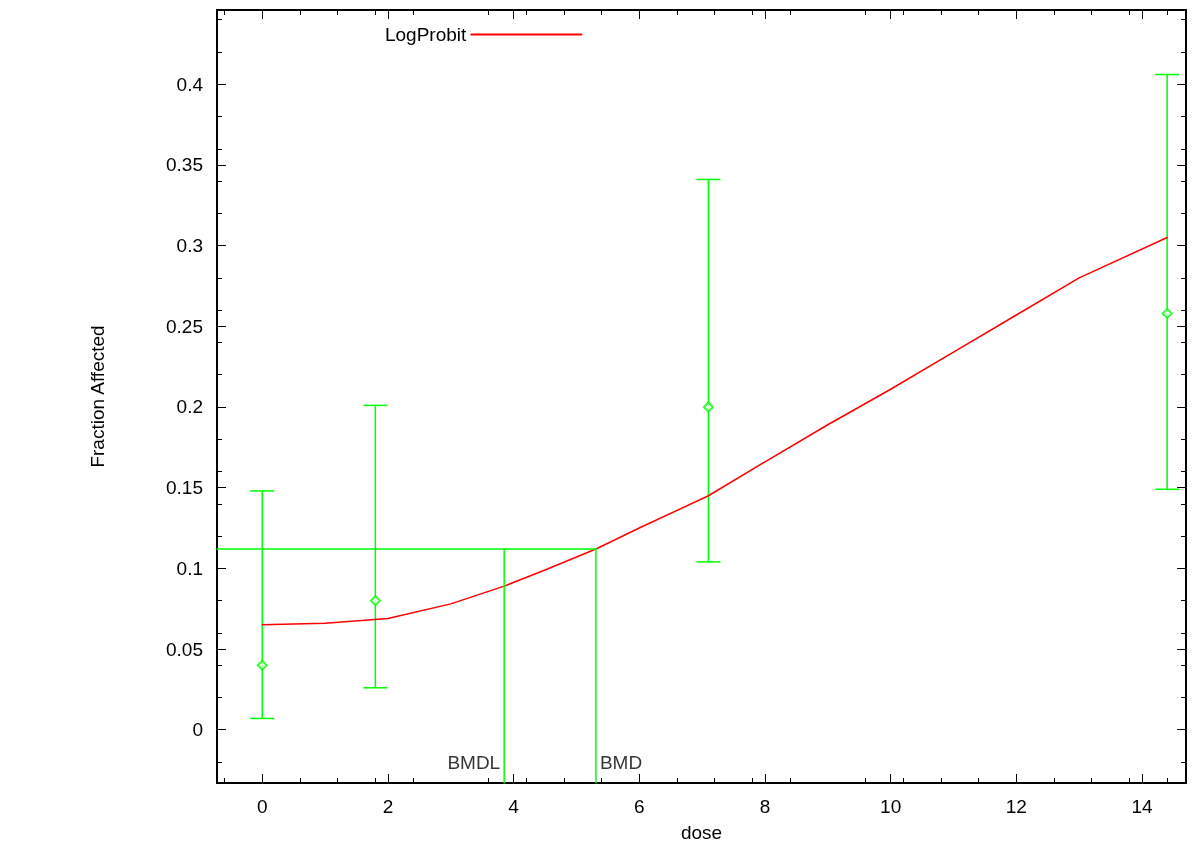 The image size is (1194, 860). What do you see at coordinates (189, 407) in the screenshot?
I see `y-tick-label: 0.2` at bounding box center [189, 407].